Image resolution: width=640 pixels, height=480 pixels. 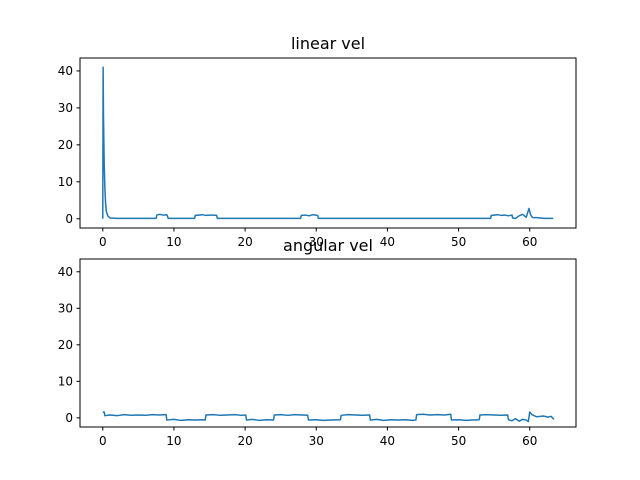 I want to click on linear-vel-y-tick-label: 0, so click(x=69, y=219).